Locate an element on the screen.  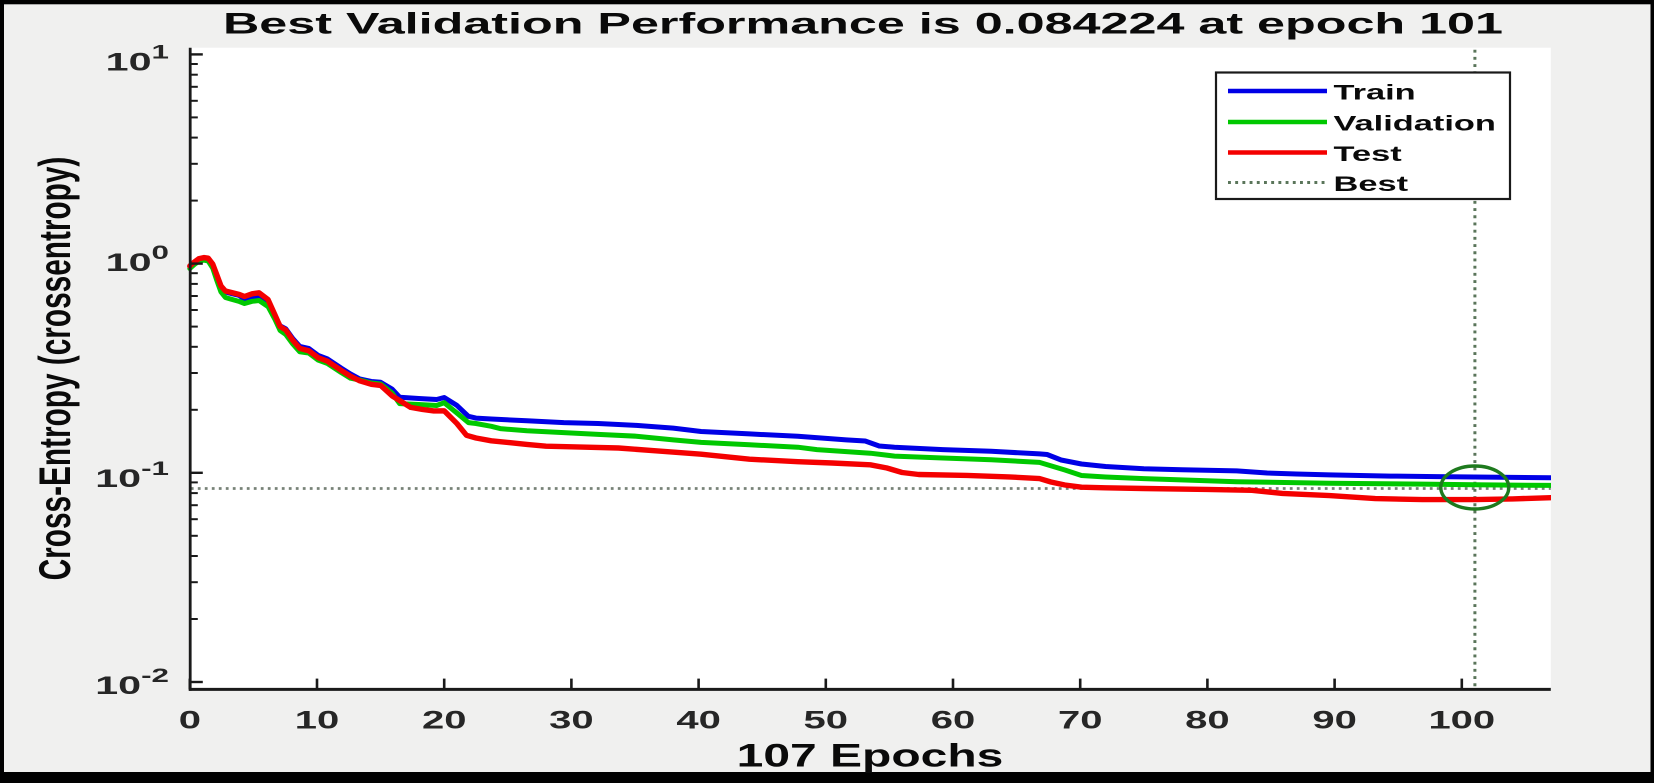
svg-text: 30 is located at coordinates (571, 721).